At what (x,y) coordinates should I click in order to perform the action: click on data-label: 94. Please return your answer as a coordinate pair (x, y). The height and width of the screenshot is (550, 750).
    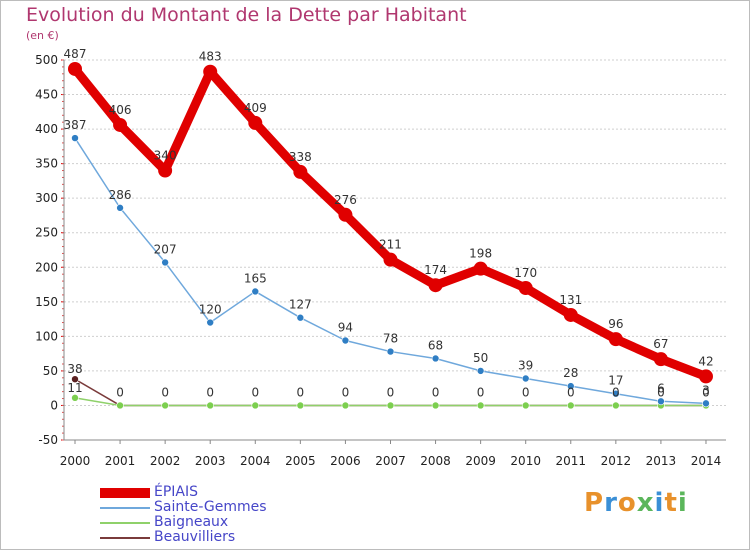
    Looking at the image, I should click on (345, 328).